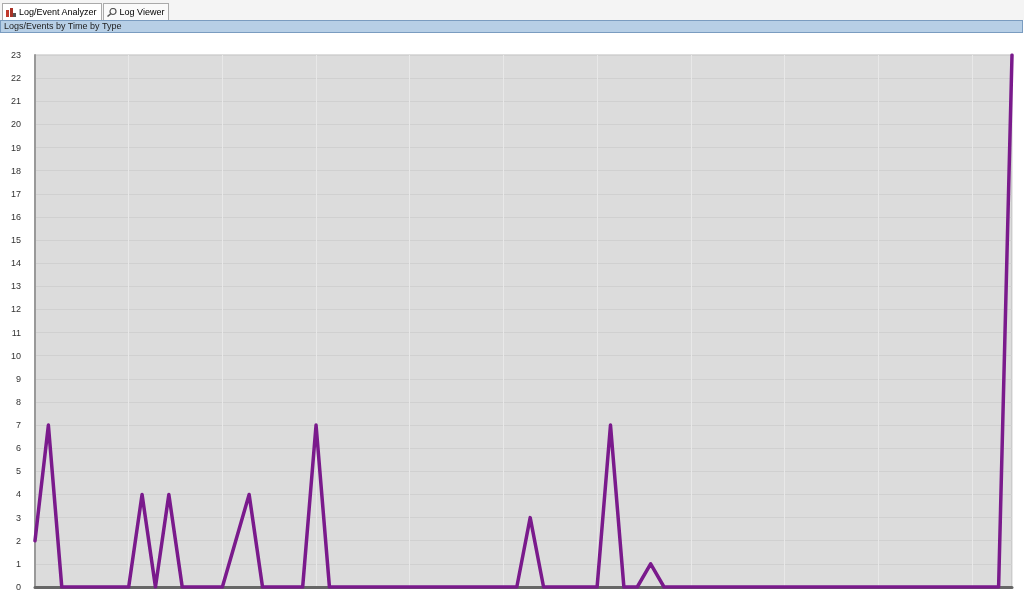 The width and height of the screenshot is (1024, 596). I want to click on text: Log/Event Analyzer, so click(52, 12).